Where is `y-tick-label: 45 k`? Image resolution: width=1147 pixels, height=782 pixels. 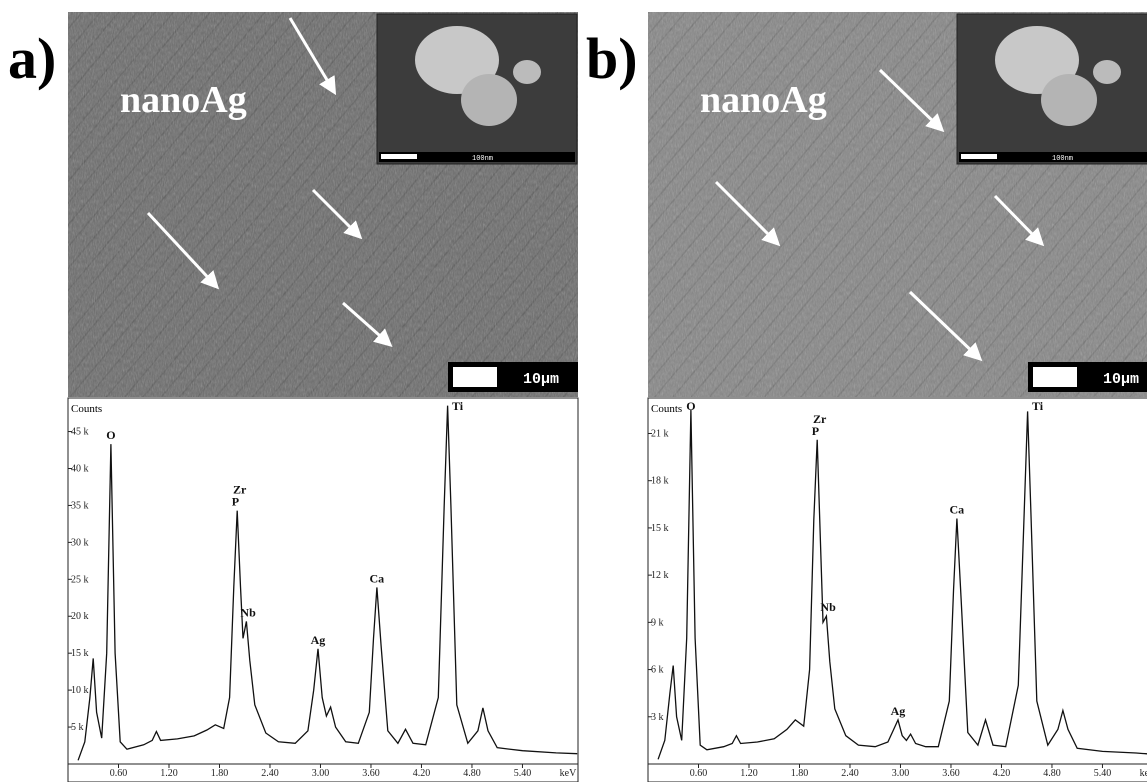 y-tick-label: 45 k is located at coordinates (80, 432).